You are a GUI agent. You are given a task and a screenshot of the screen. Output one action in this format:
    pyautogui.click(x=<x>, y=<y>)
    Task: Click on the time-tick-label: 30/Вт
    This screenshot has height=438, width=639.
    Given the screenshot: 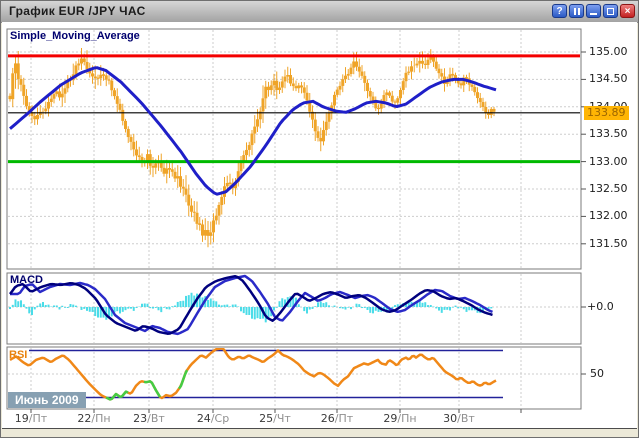 What is the action you would take?
    pyautogui.click(x=459, y=418)
    